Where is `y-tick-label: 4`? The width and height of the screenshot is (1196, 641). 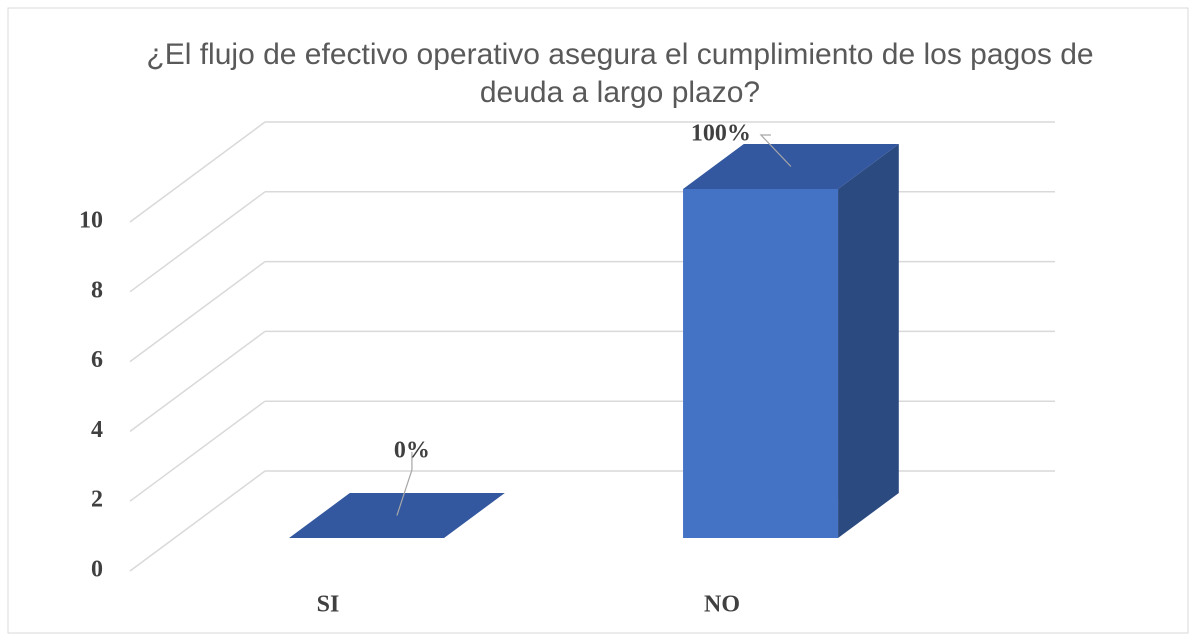
y-tick-label: 4 is located at coordinates (97, 430).